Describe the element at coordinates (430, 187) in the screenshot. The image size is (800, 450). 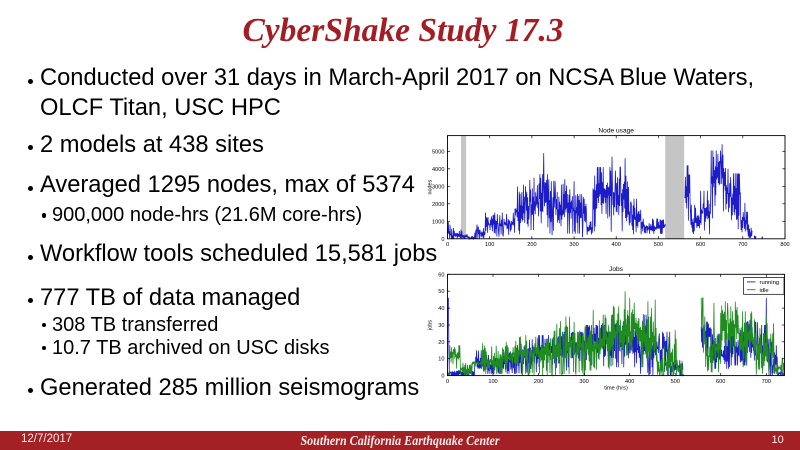
I see `svg-text: nodes` at that location.